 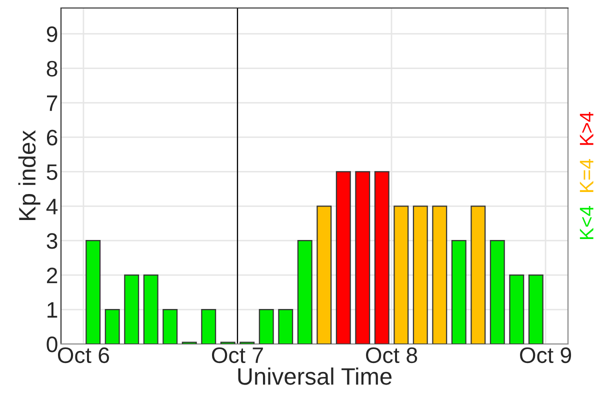 What do you see at coordinates (315, 376) in the screenshot?
I see `x-axis-title: Universal Time` at bounding box center [315, 376].